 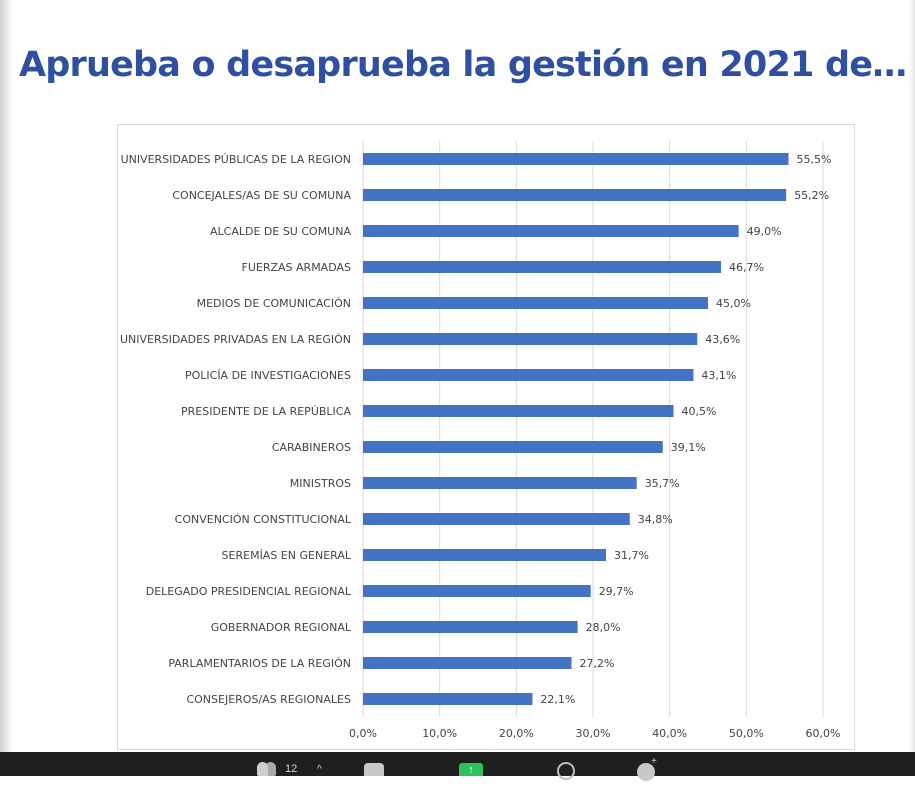 What do you see at coordinates (814, 159) in the screenshot?
I see `data-label: 55,5%` at bounding box center [814, 159].